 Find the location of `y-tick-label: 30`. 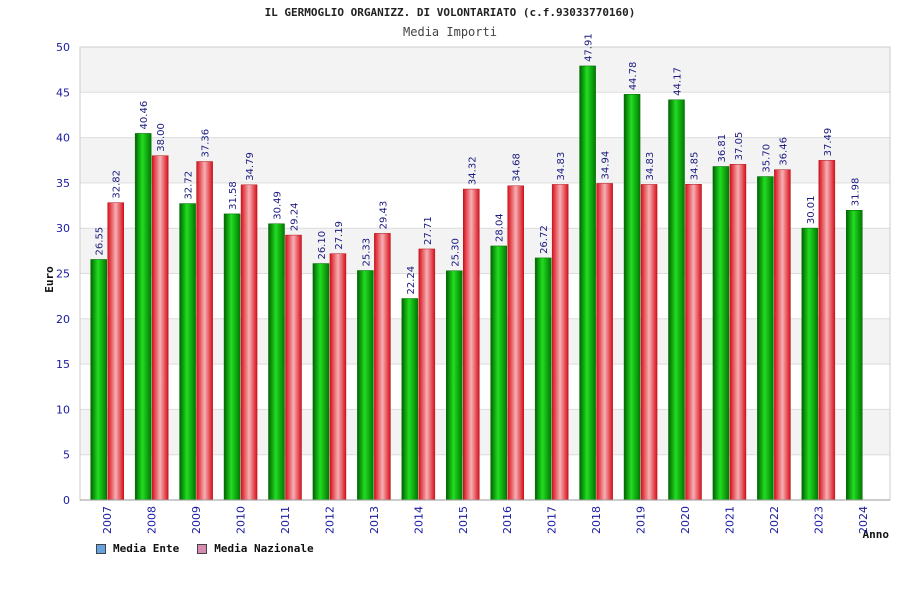

y-tick-label: 30 is located at coordinates (63, 228).